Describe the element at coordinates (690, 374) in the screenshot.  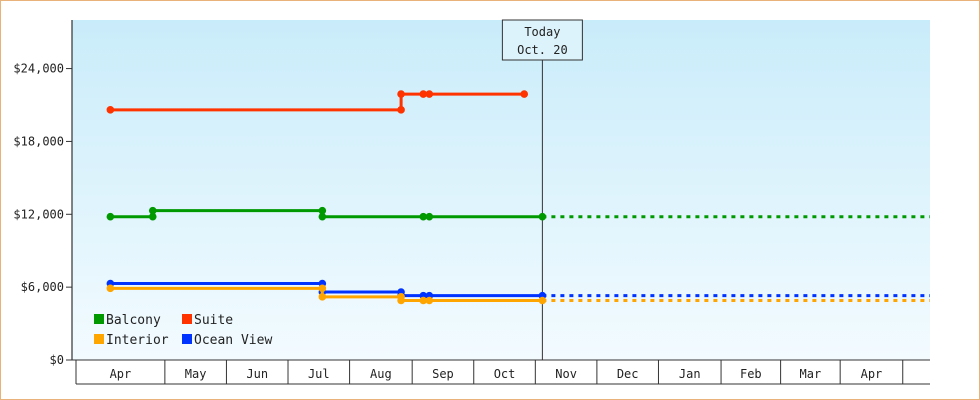
I see `x-tick-label: Jan` at that location.